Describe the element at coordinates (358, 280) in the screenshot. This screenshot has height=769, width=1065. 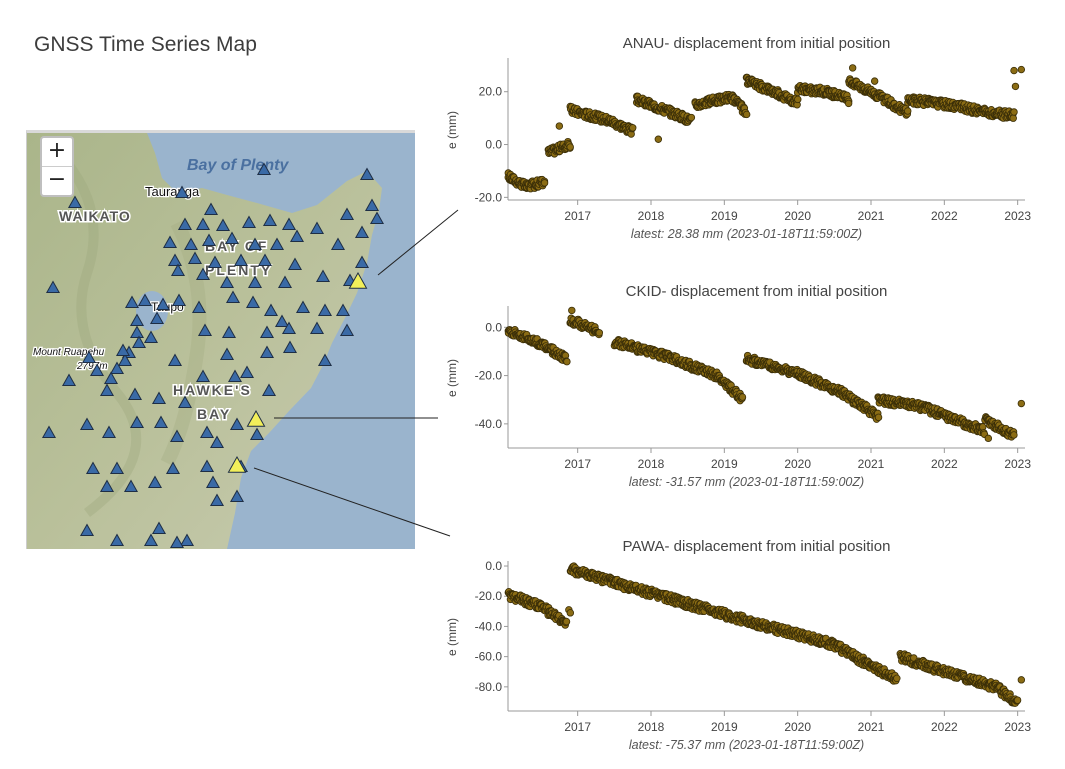
I see `selected-station-marker-anau` at that location.